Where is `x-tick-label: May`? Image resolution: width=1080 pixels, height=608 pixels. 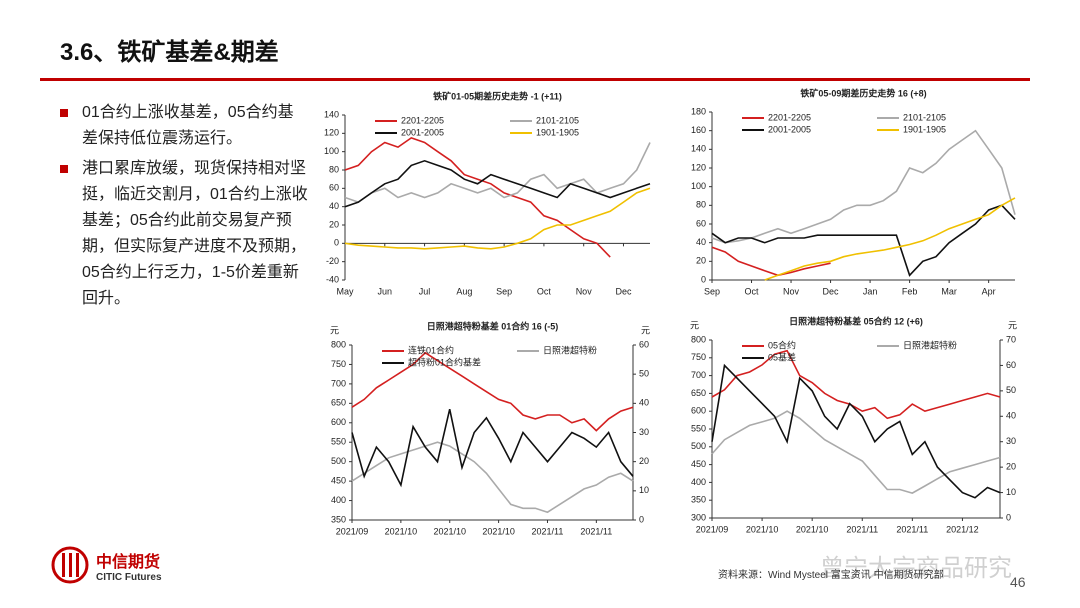
x-tick-label: May is located at coordinates (345, 291).